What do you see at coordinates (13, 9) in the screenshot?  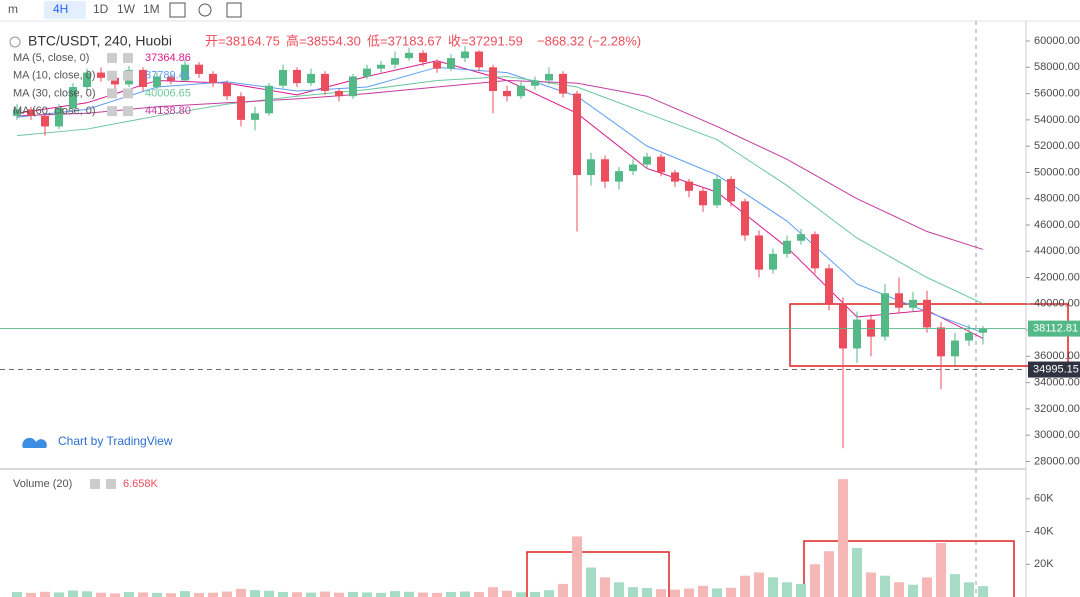 I see `interval-button: m` at bounding box center [13, 9].